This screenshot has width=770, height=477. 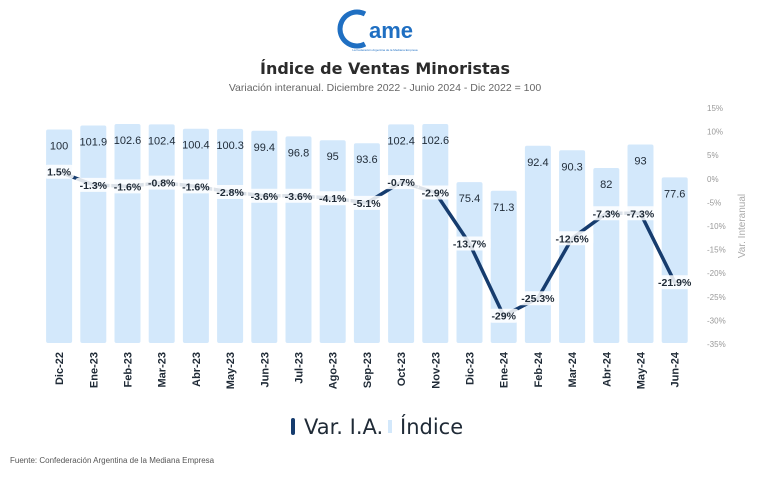 I want to click on variation-label-Sep-23: -5.1%, so click(x=367, y=204).